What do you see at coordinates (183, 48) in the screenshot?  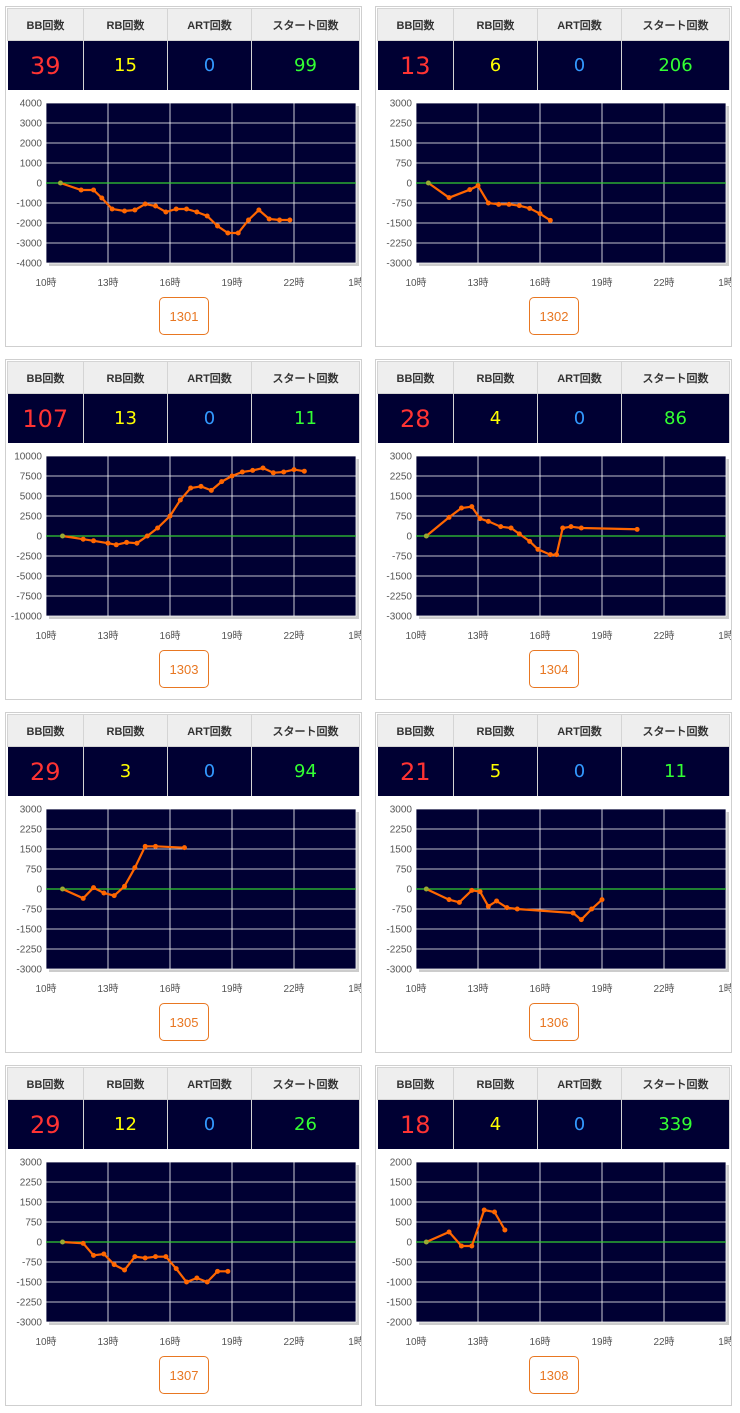 I see `stats-panel: BB回数 RB回数 ART回数 スタート回数 39 15 0 99` at bounding box center [183, 48].